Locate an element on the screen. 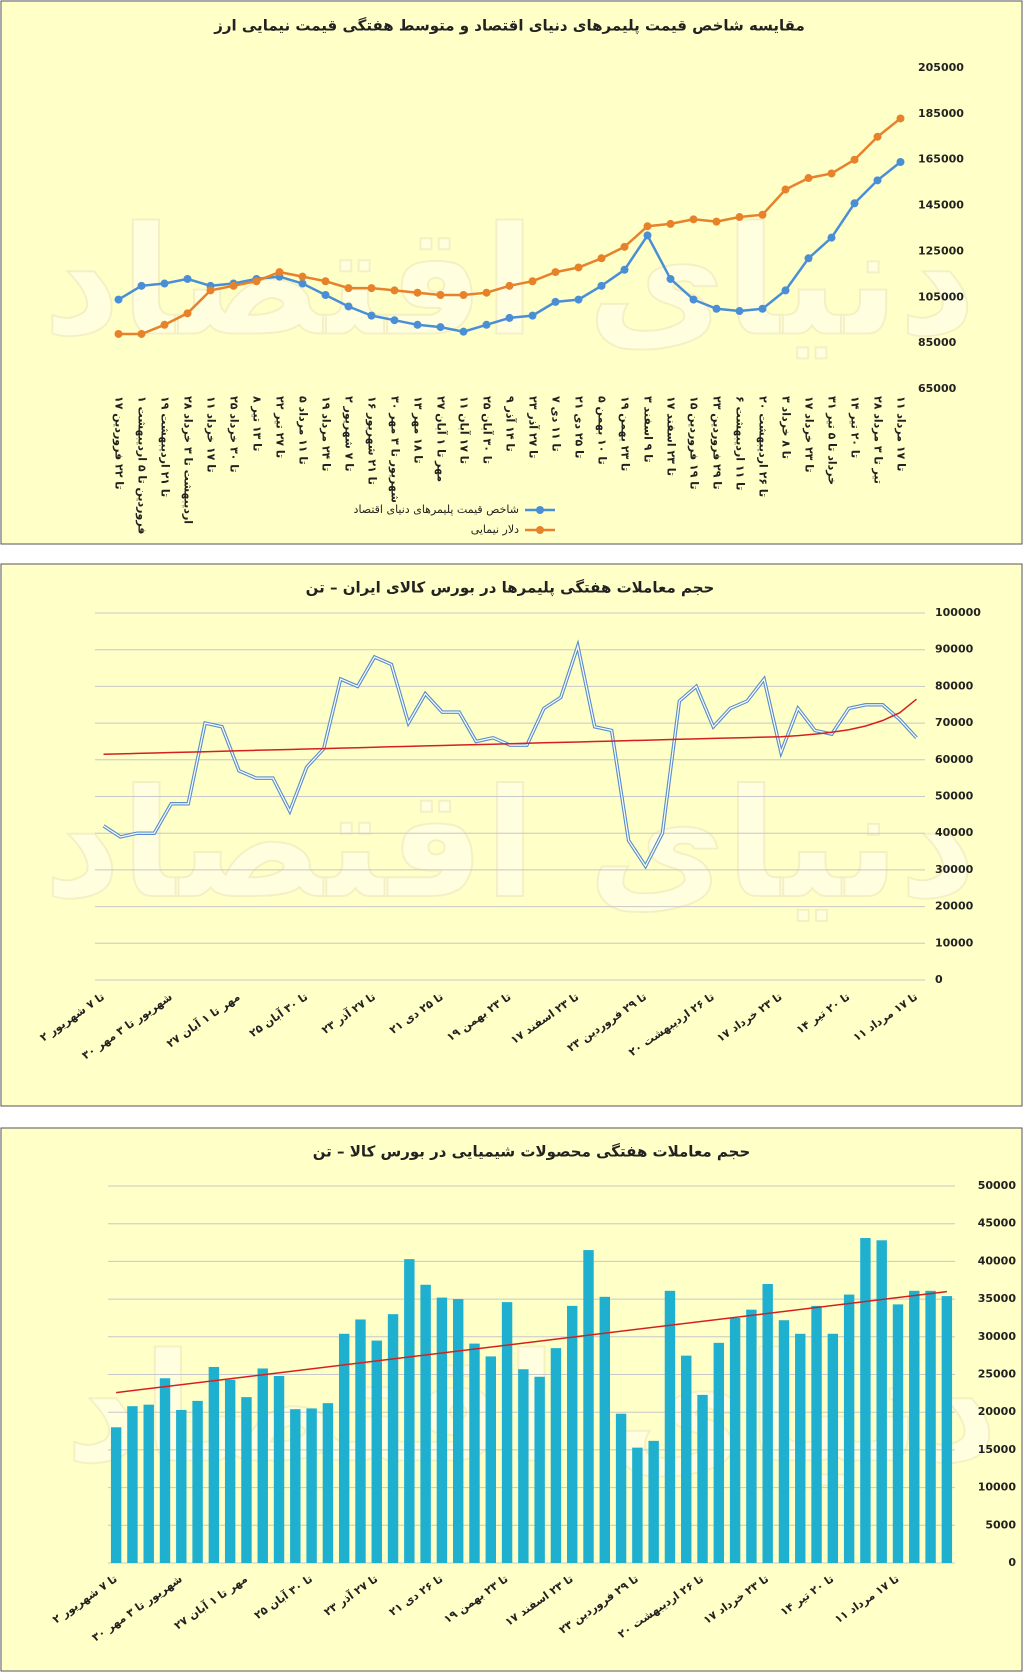 This screenshot has width=1024, height=1673. y-tick-label: 100000 is located at coordinates (958, 612).